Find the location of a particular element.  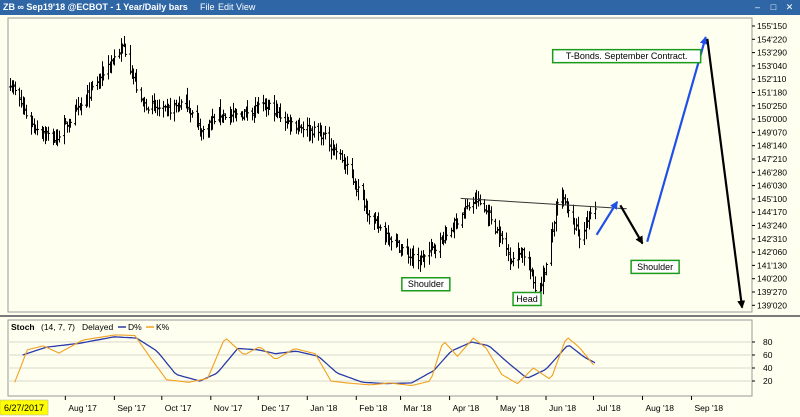

time-tick-label: Jul '18 is located at coordinates (608, 408).